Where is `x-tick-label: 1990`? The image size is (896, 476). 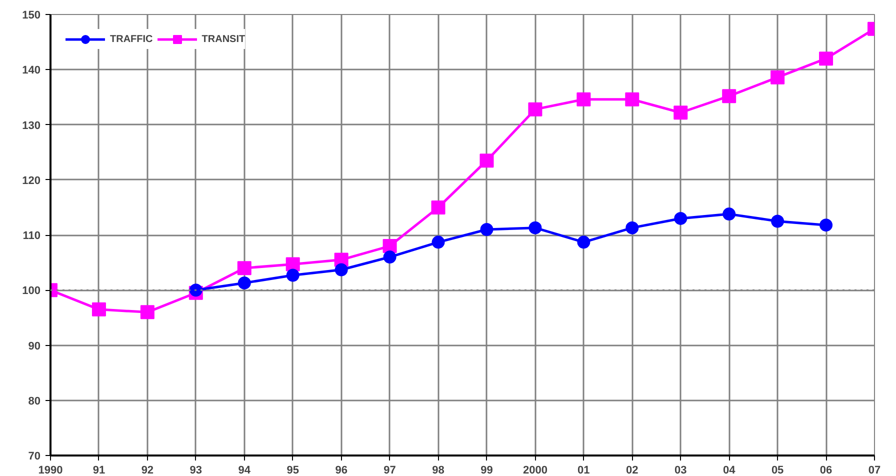
x-tick-label: 1990 is located at coordinates (50, 470).